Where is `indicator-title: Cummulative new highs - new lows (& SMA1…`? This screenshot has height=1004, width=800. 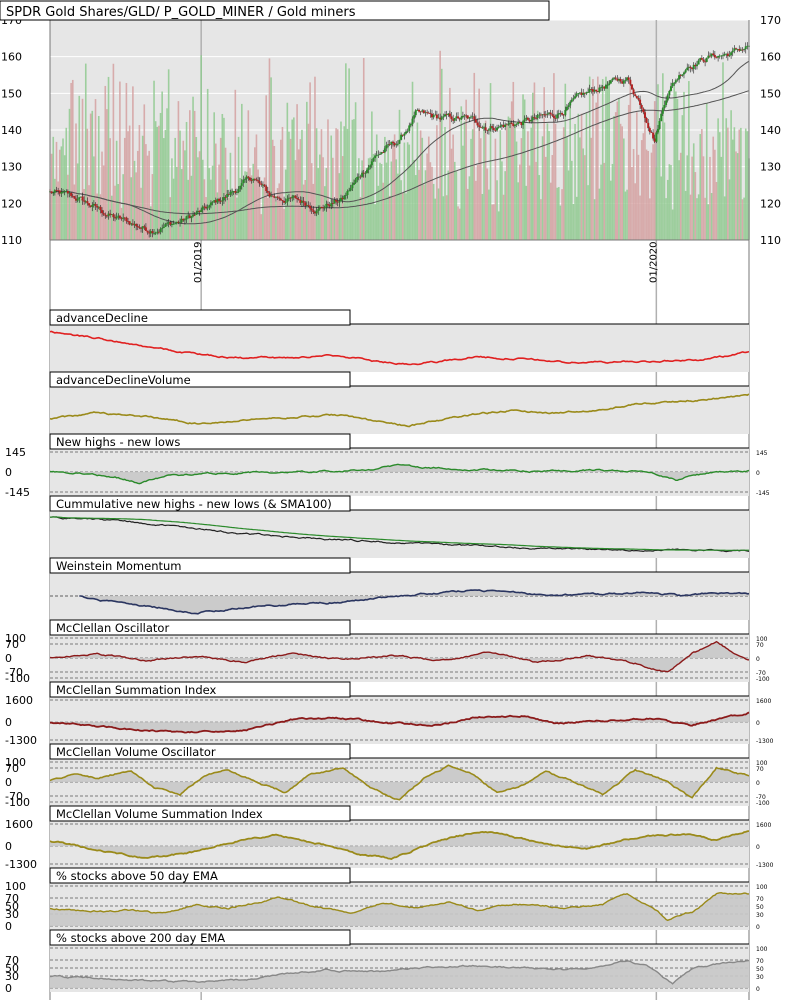
indicator-title: Cummulative new highs - new lows (& SMA1… is located at coordinates (194, 504).